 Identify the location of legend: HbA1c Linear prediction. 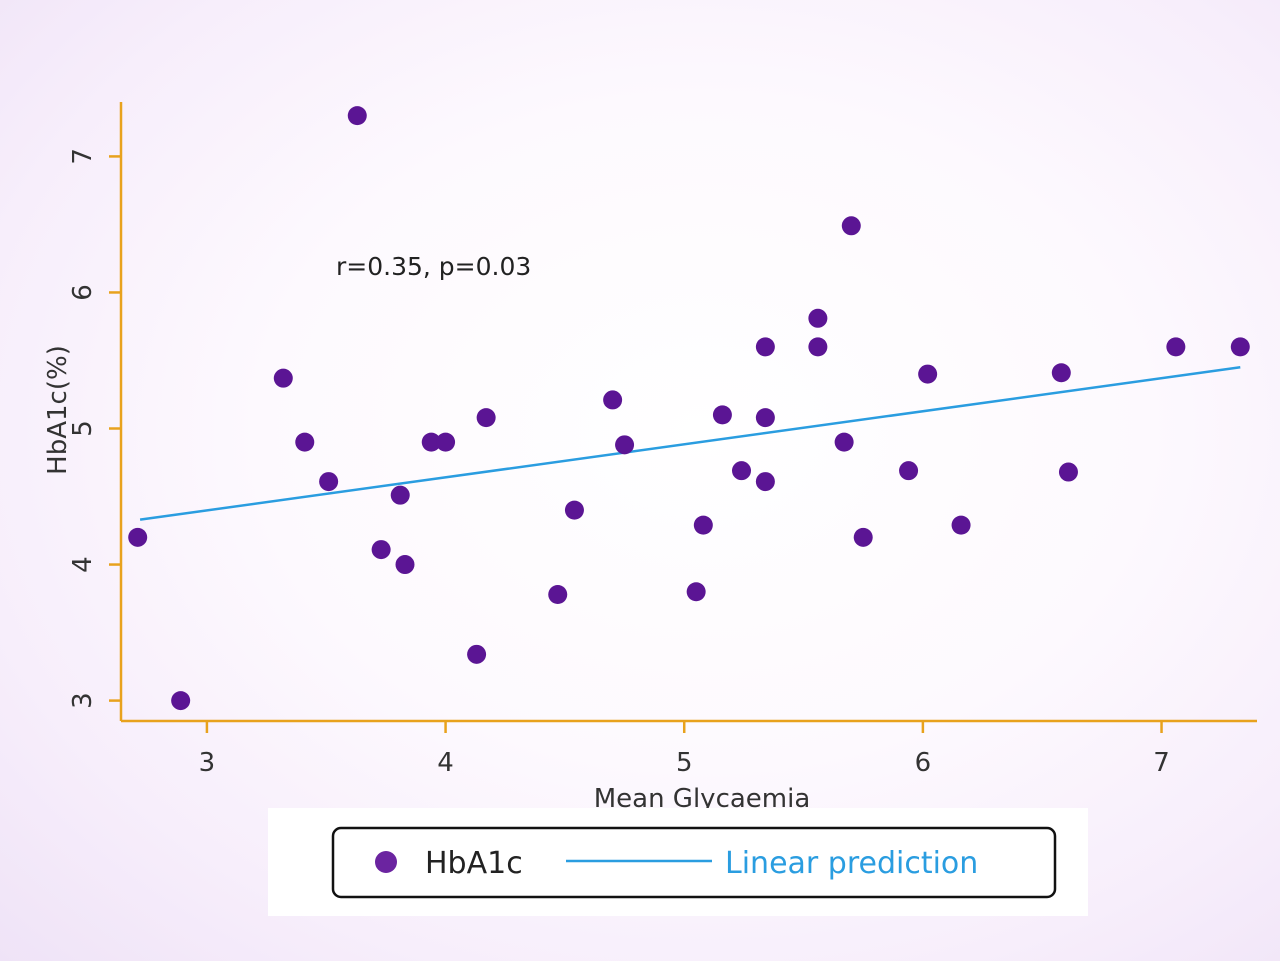
(678, 862).